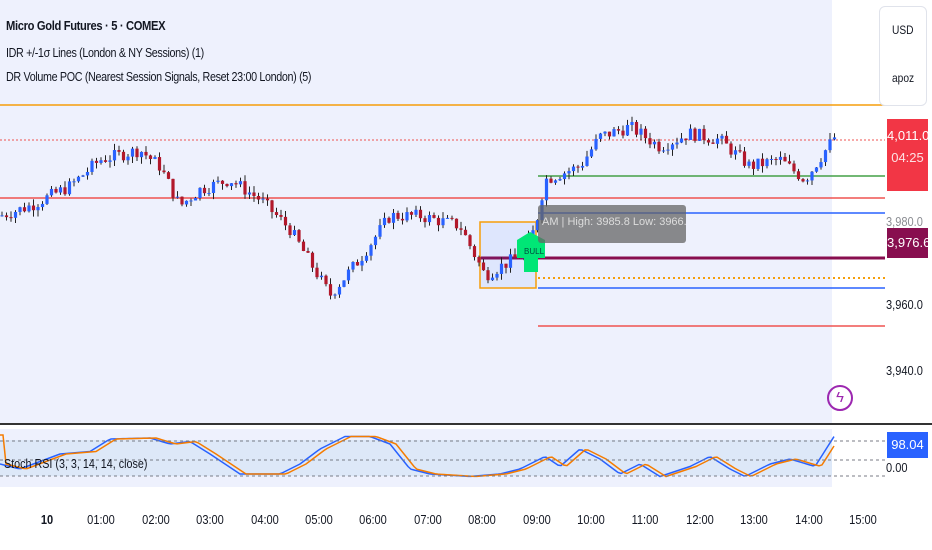 Image resolution: width=932 pixels, height=550 pixels. What do you see at coordinates (591, 519) in the screenshot?
I see `time-label: 10:00` at bounding box center [591, 519].